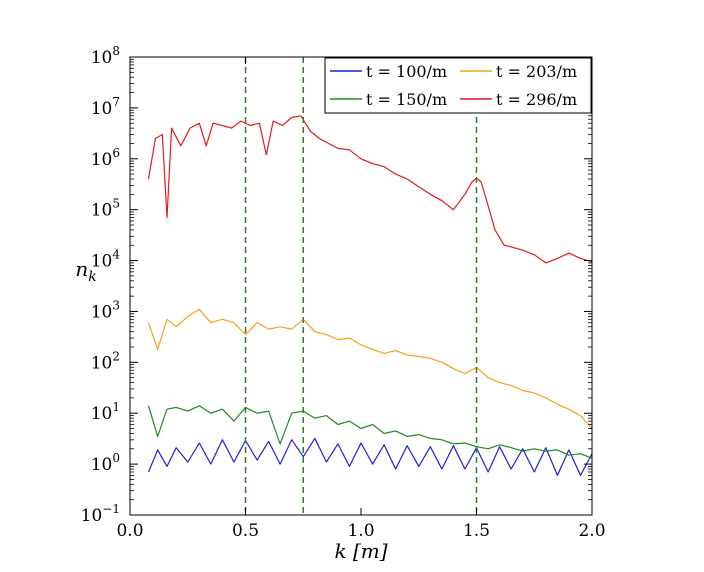  What do you see at coordinates (536, 99) in the screenshot?
I see `legend-label: t = 296/m` at bounding box center [536, 99].